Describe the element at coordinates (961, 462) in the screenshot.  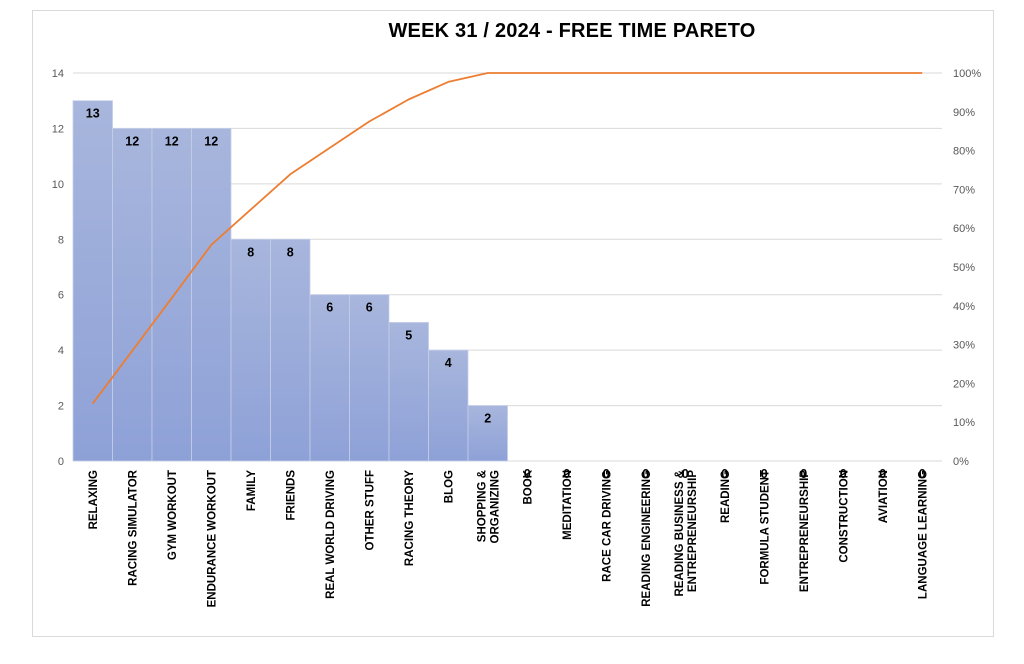
I see `y2-tick-label: 0%` at that location.